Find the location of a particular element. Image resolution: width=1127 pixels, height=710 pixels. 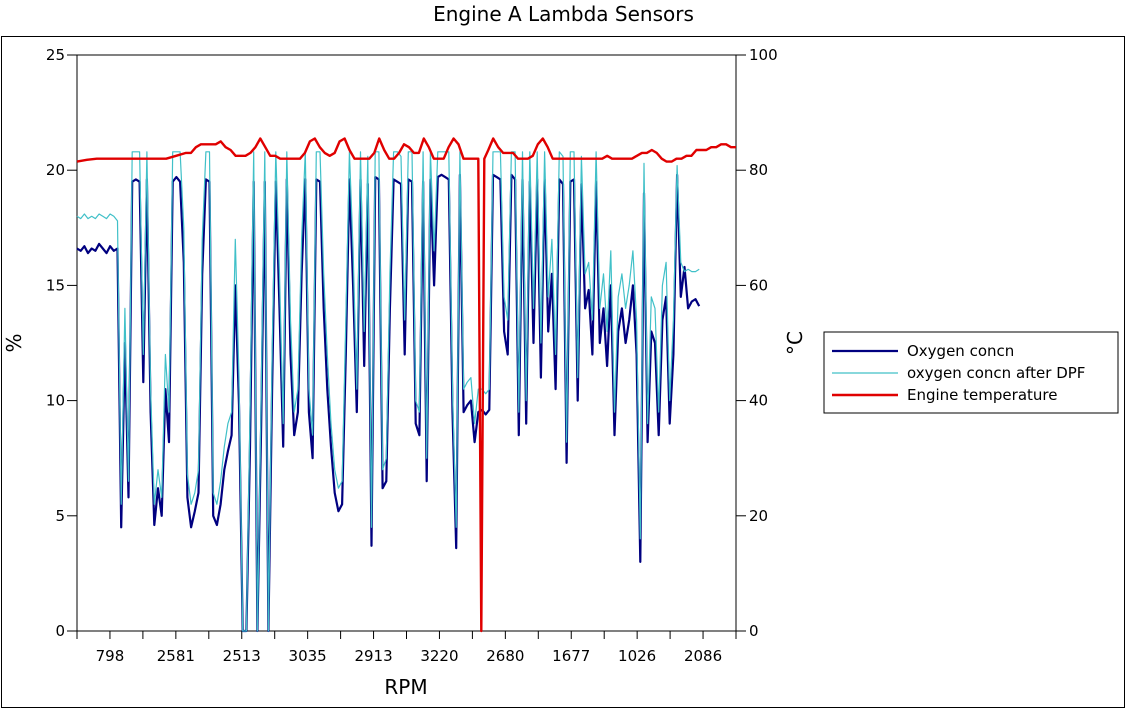

x-tick-label: 3220 is located at coordinates (439, 656).